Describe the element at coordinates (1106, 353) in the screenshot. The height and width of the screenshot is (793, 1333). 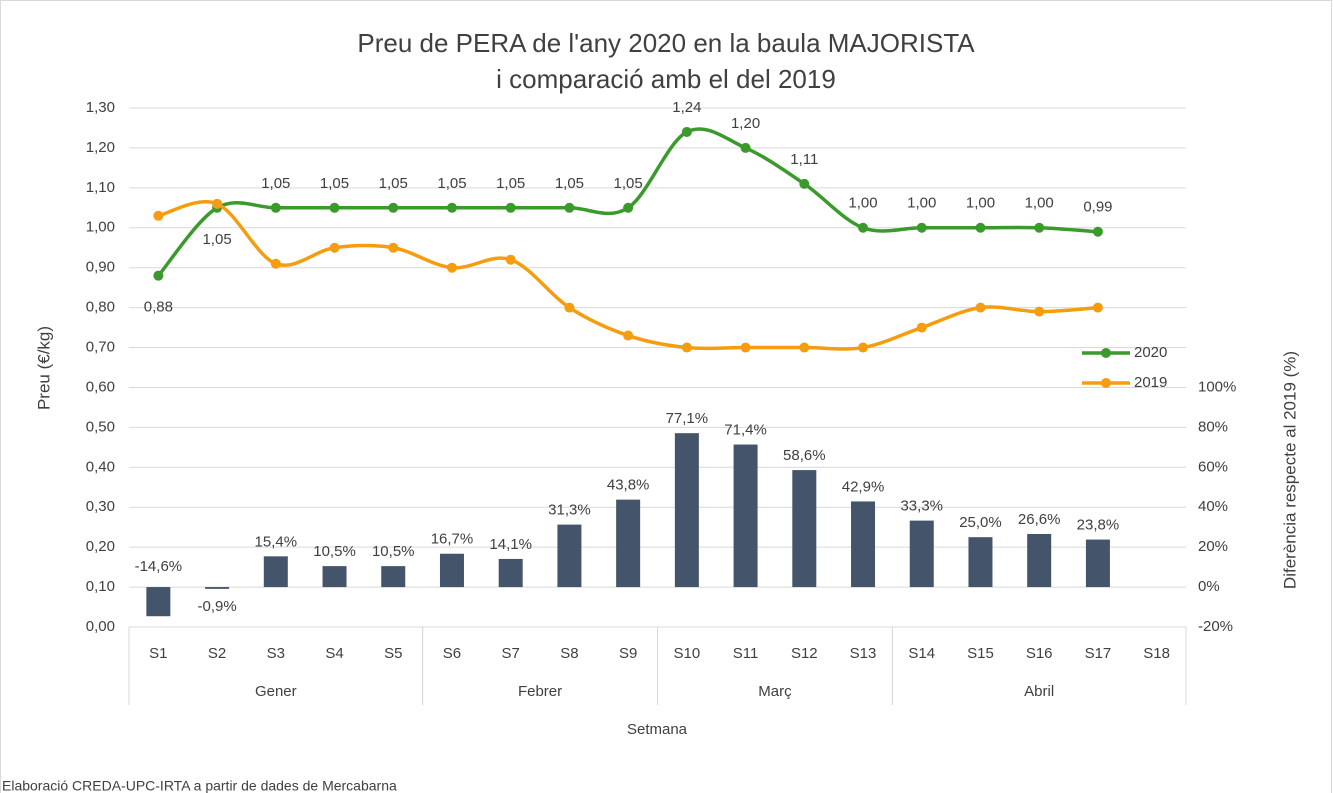
I see `legend-swatch` at that location.